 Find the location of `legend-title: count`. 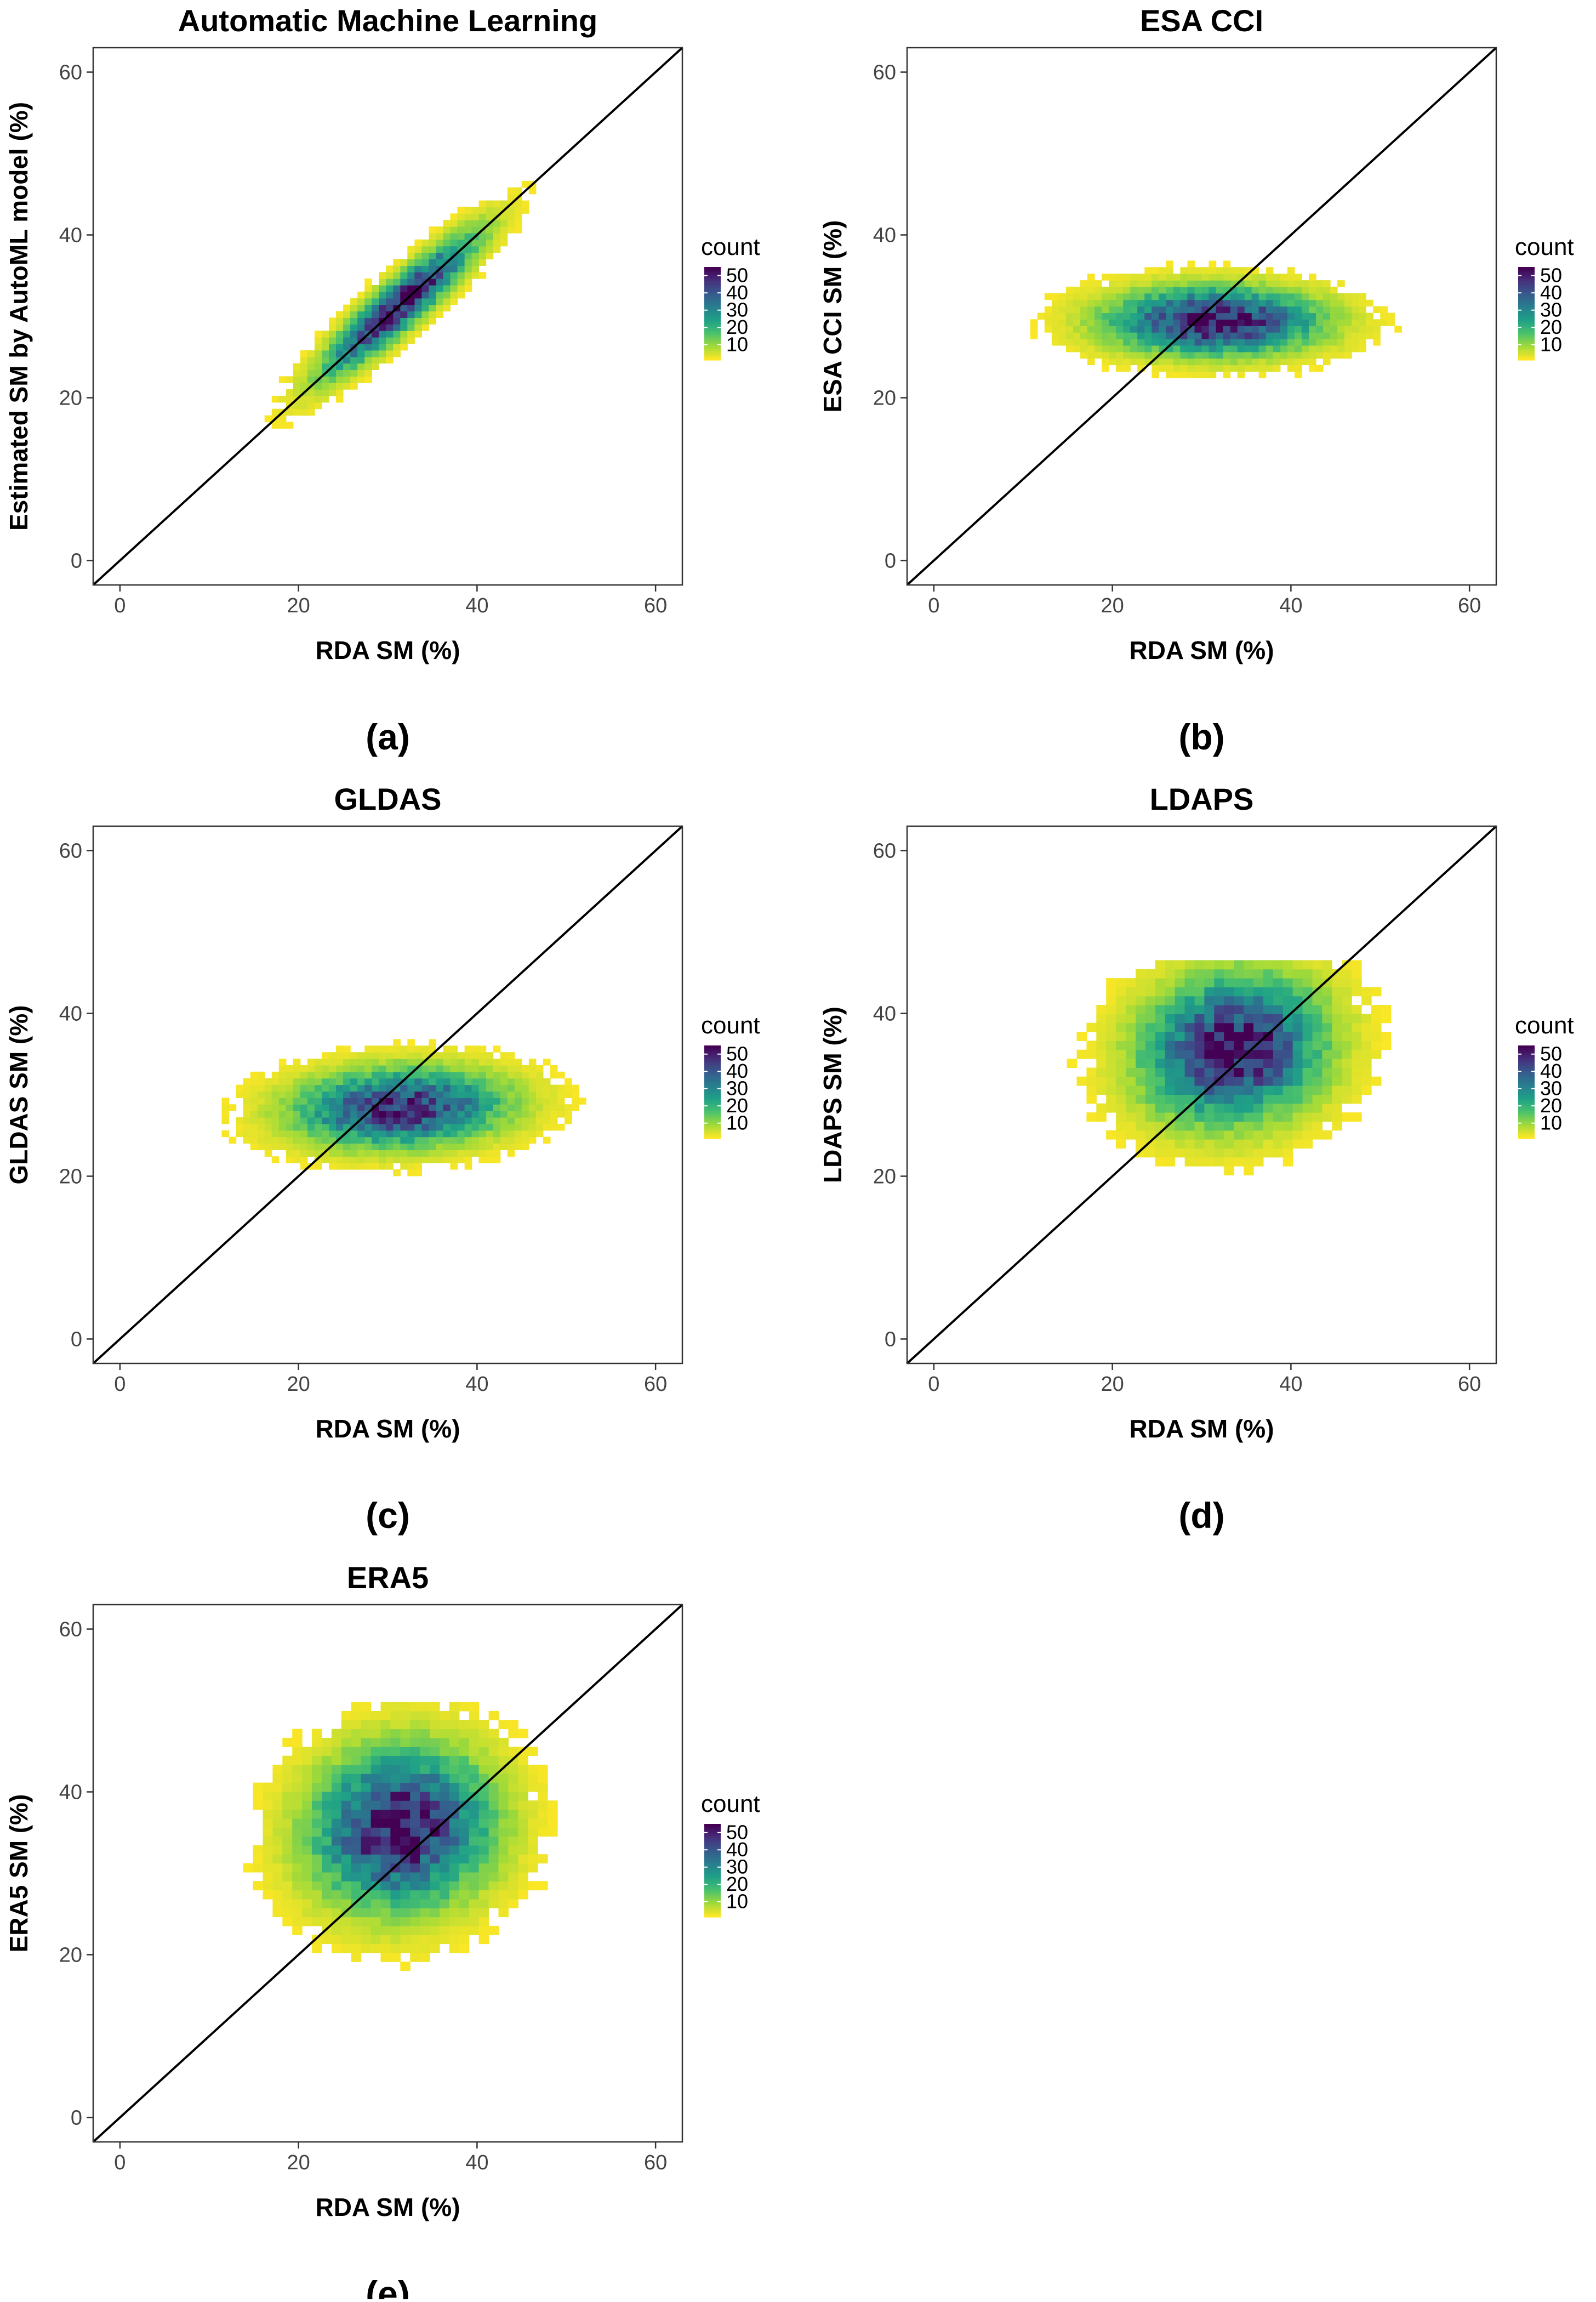

legend-title: count is located at coordinates (1545, 1025).